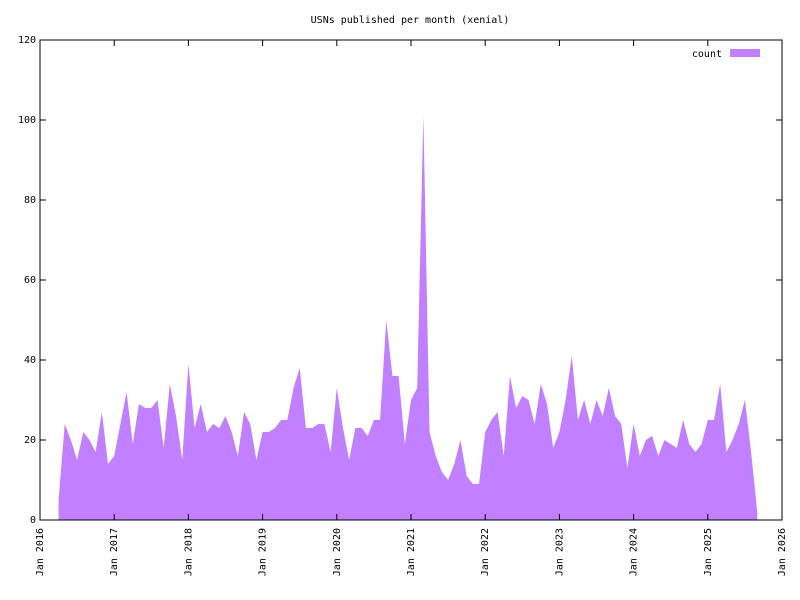 This screenshot has height=600, width=800. What do you see at coordinates (782, 552) in the screenshot?
I see `x-tick-label: Jan 2026` at bounding box center [782, 552].